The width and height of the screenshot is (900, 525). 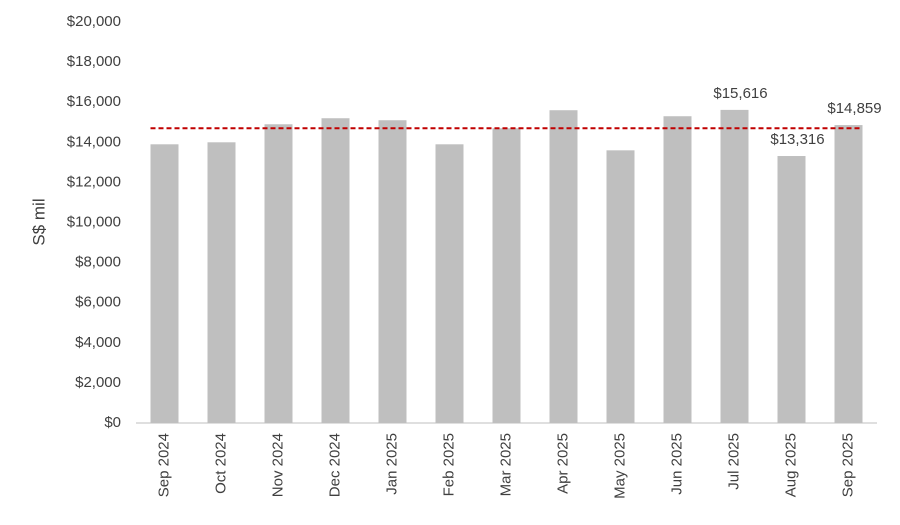 I want to click on x-tick-label: Mar 2025, so click(x=505, y=464).